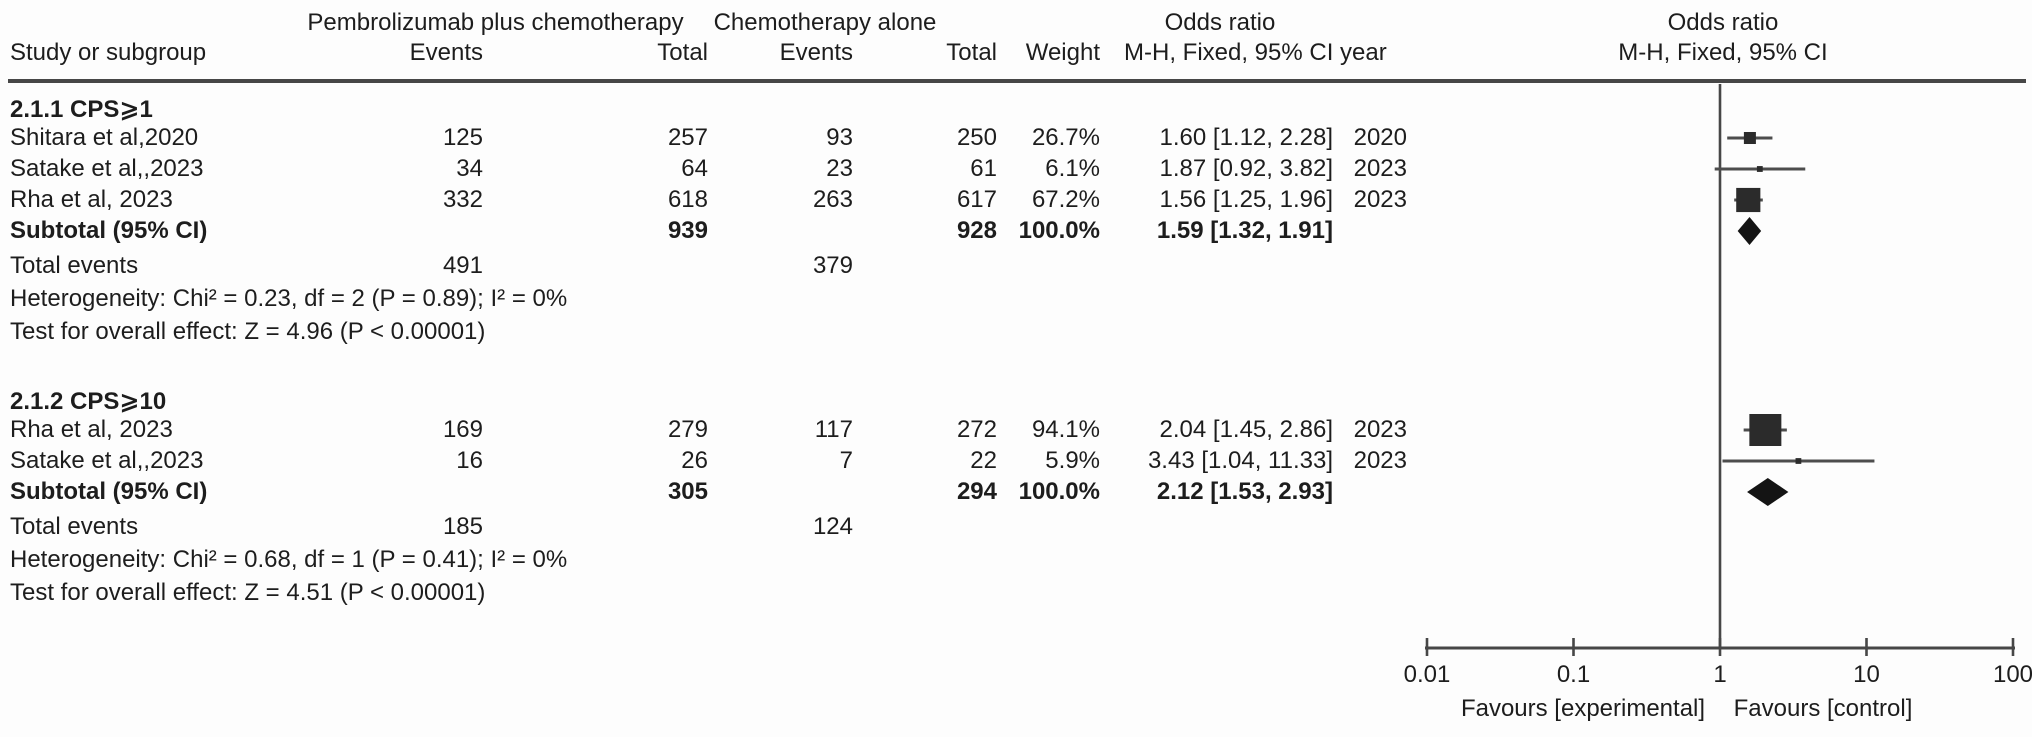  What do you see at coordinates (839, 168) in the screenshot?
I see `events-control: 23` at bounding box center [839, 168].